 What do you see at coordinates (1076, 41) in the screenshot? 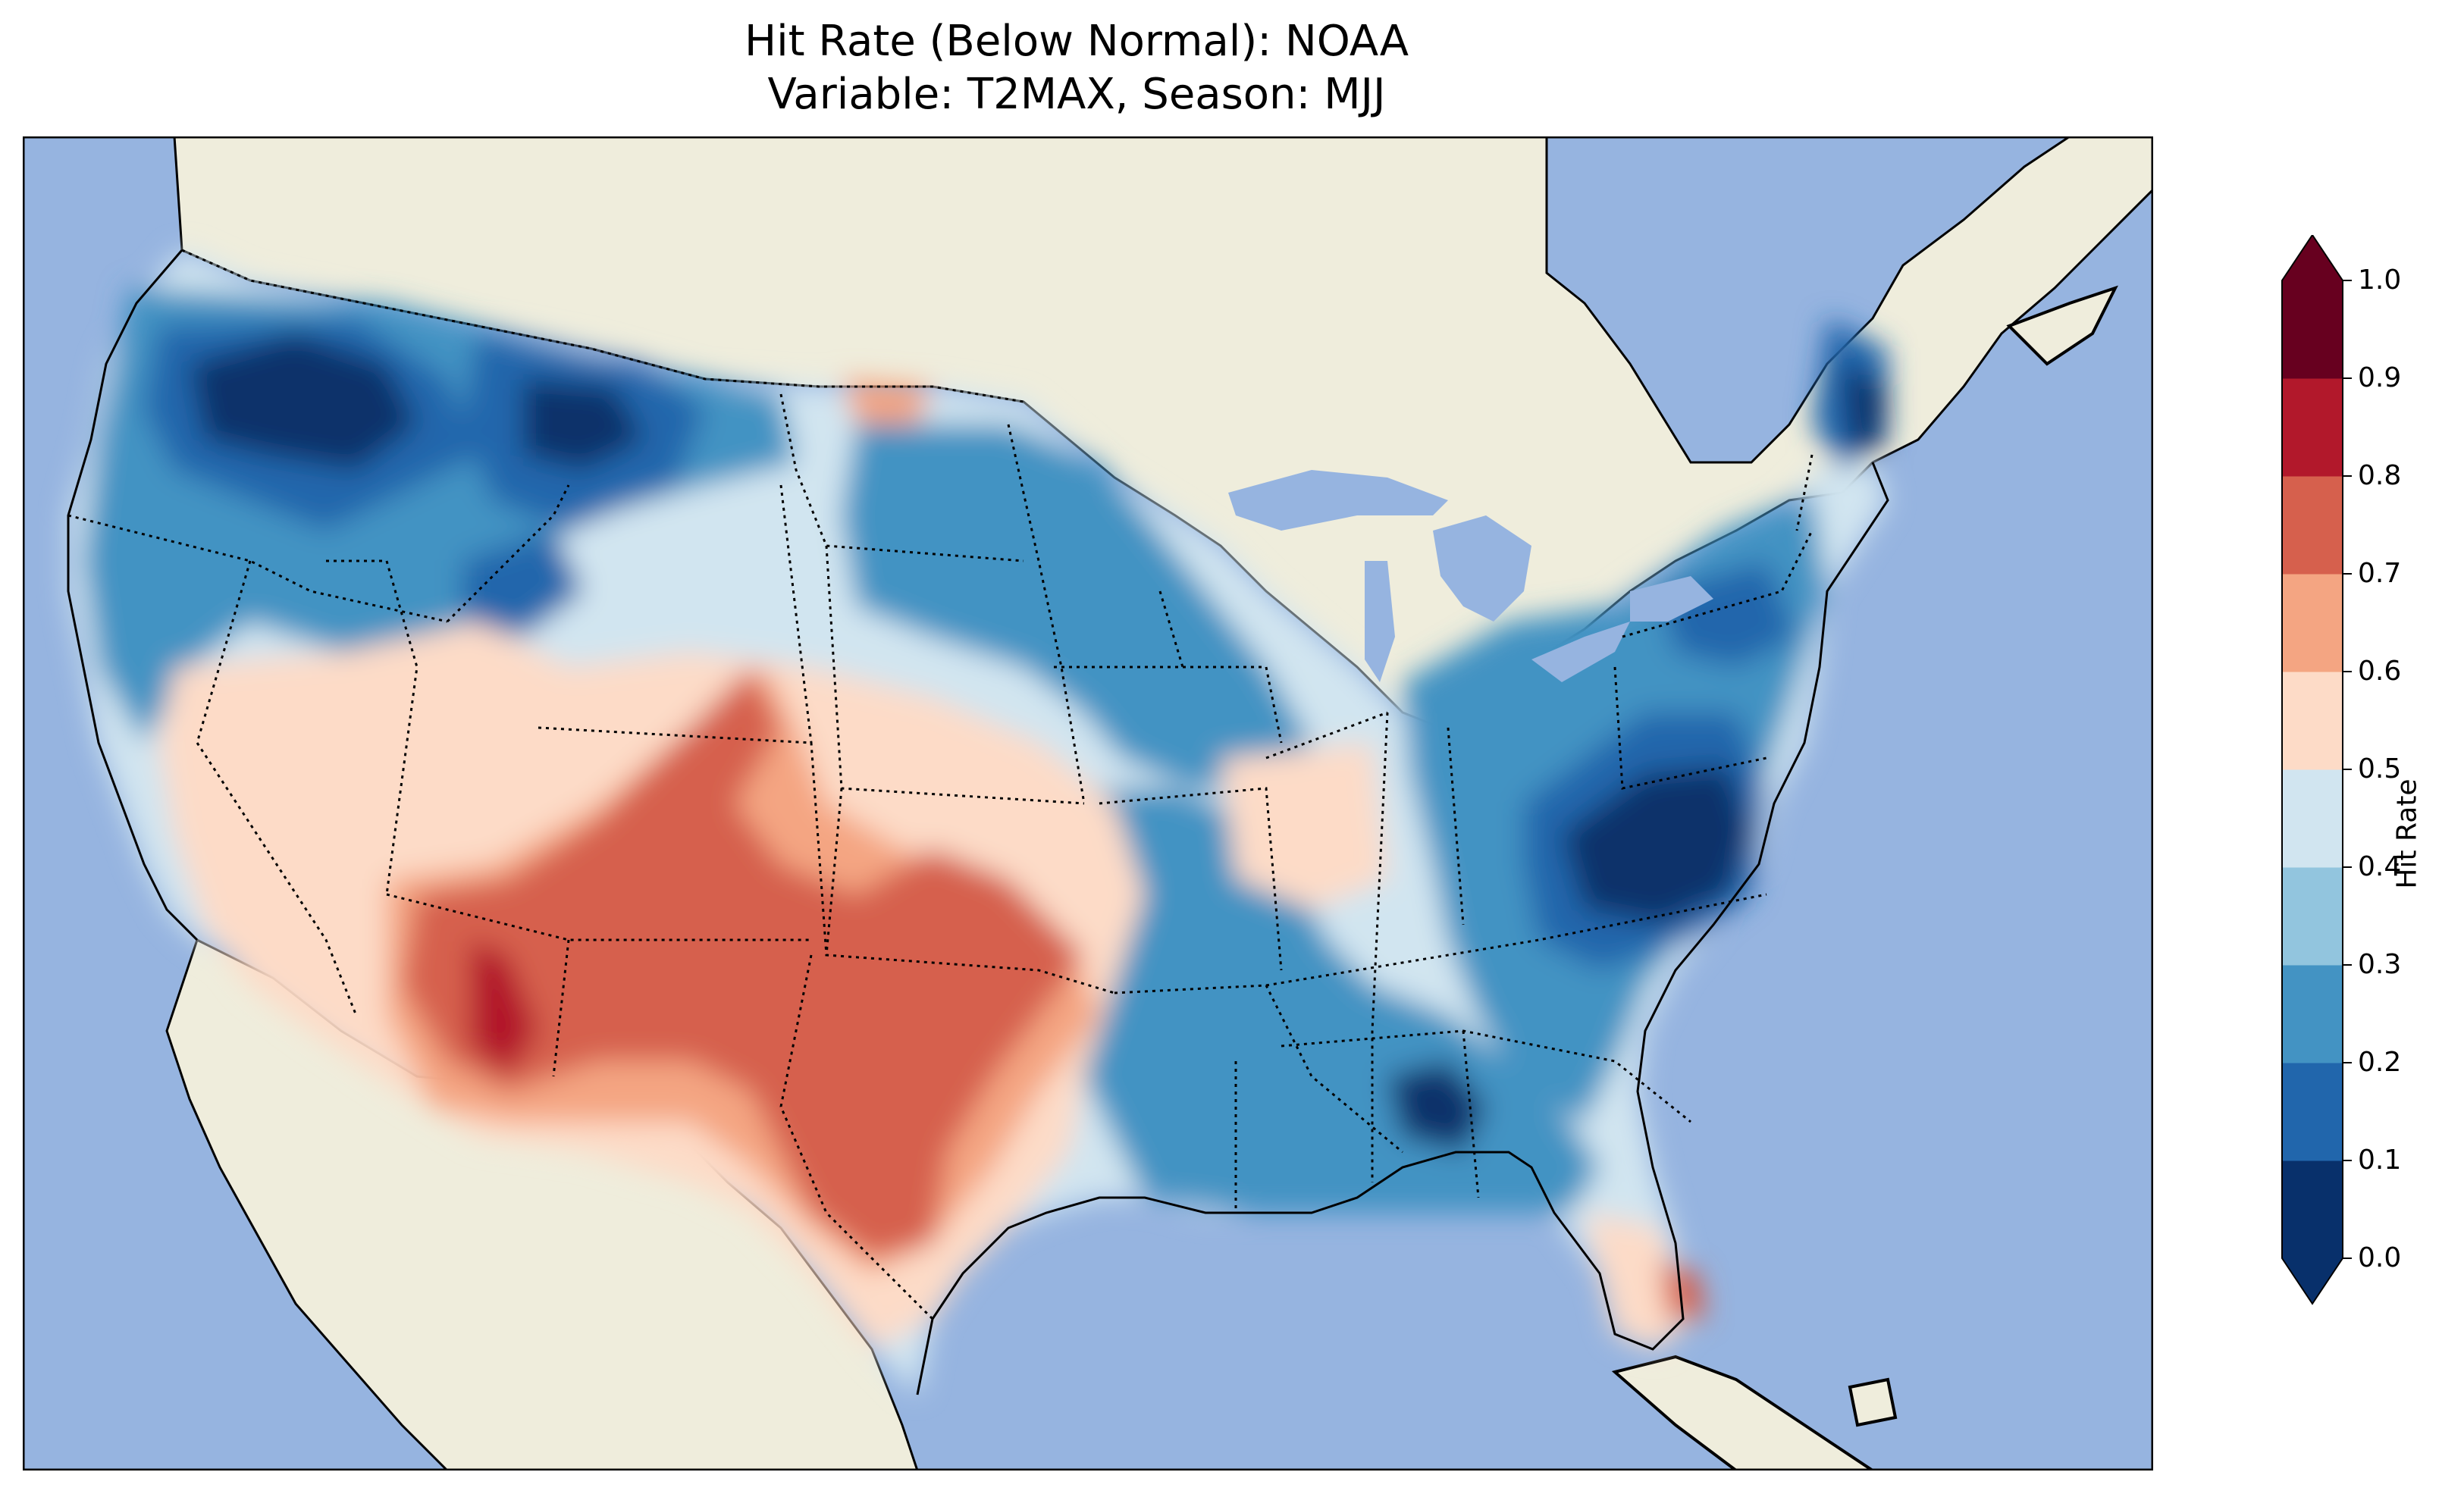
I see `map-title-line1: Hit Rate (Below Normal): NOAA` at bounding box center [1076, 41].